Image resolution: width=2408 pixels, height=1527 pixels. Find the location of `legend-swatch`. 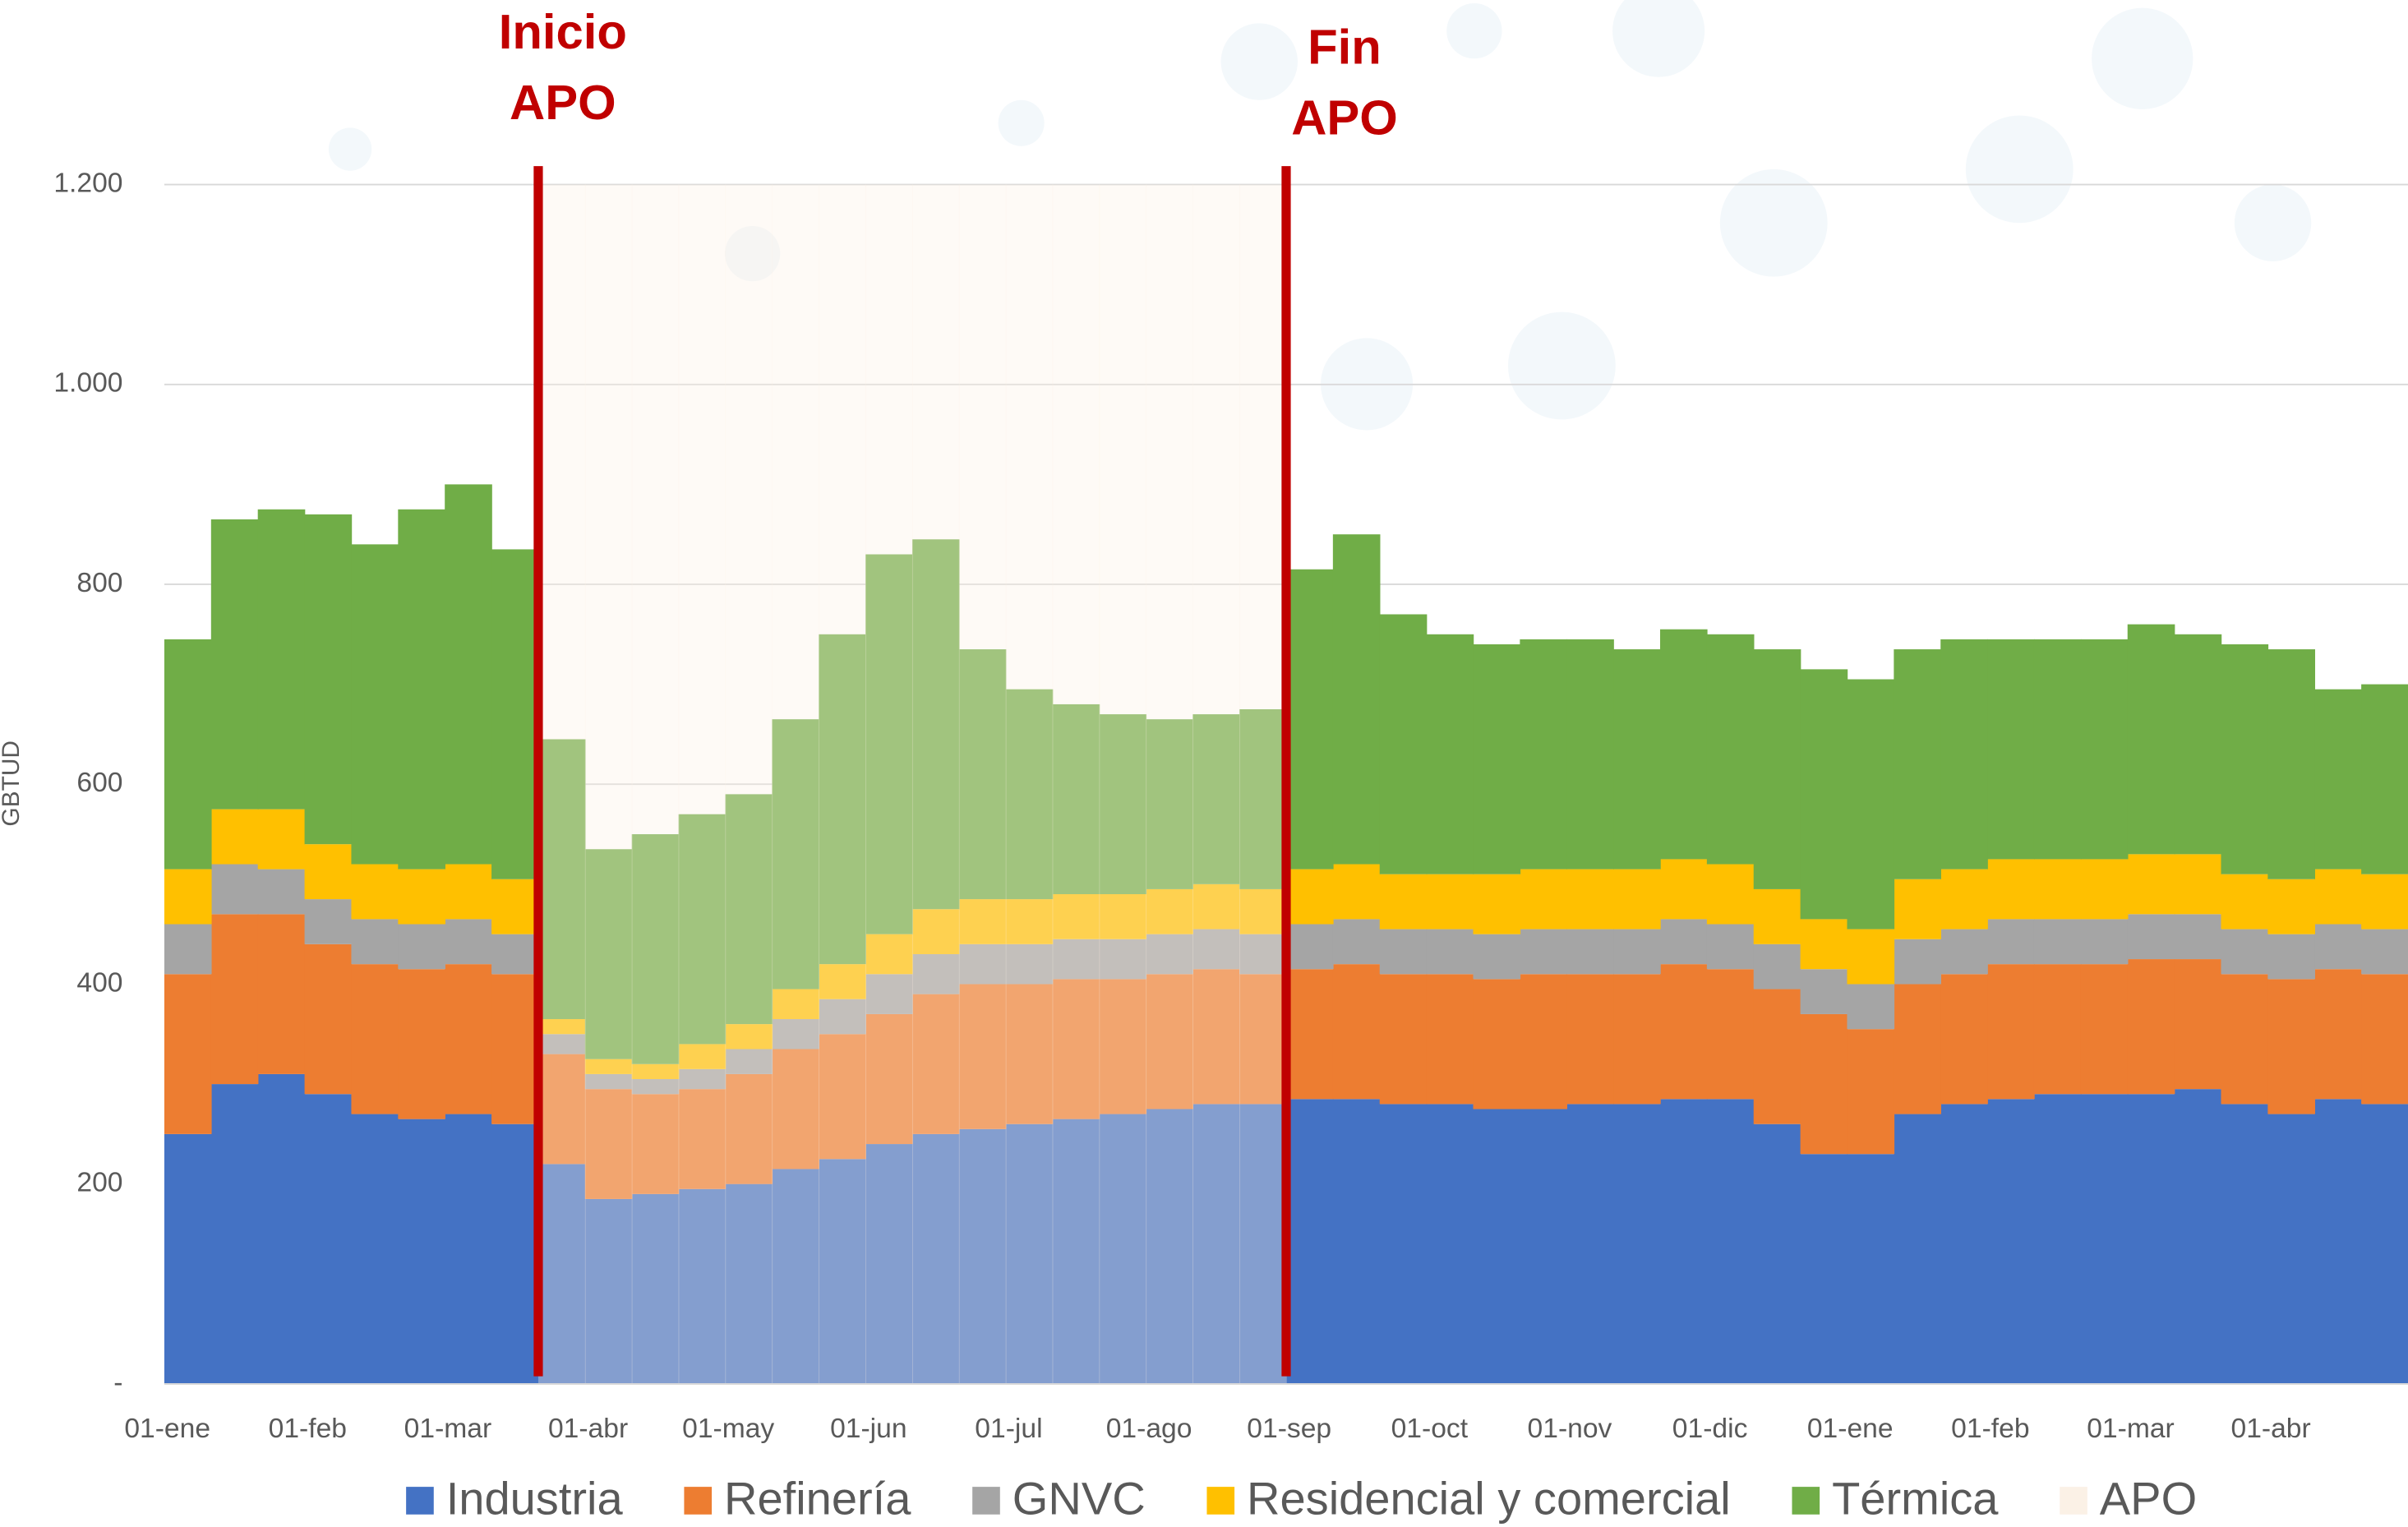

legend-swatch is located at coordinates (698, 1501).